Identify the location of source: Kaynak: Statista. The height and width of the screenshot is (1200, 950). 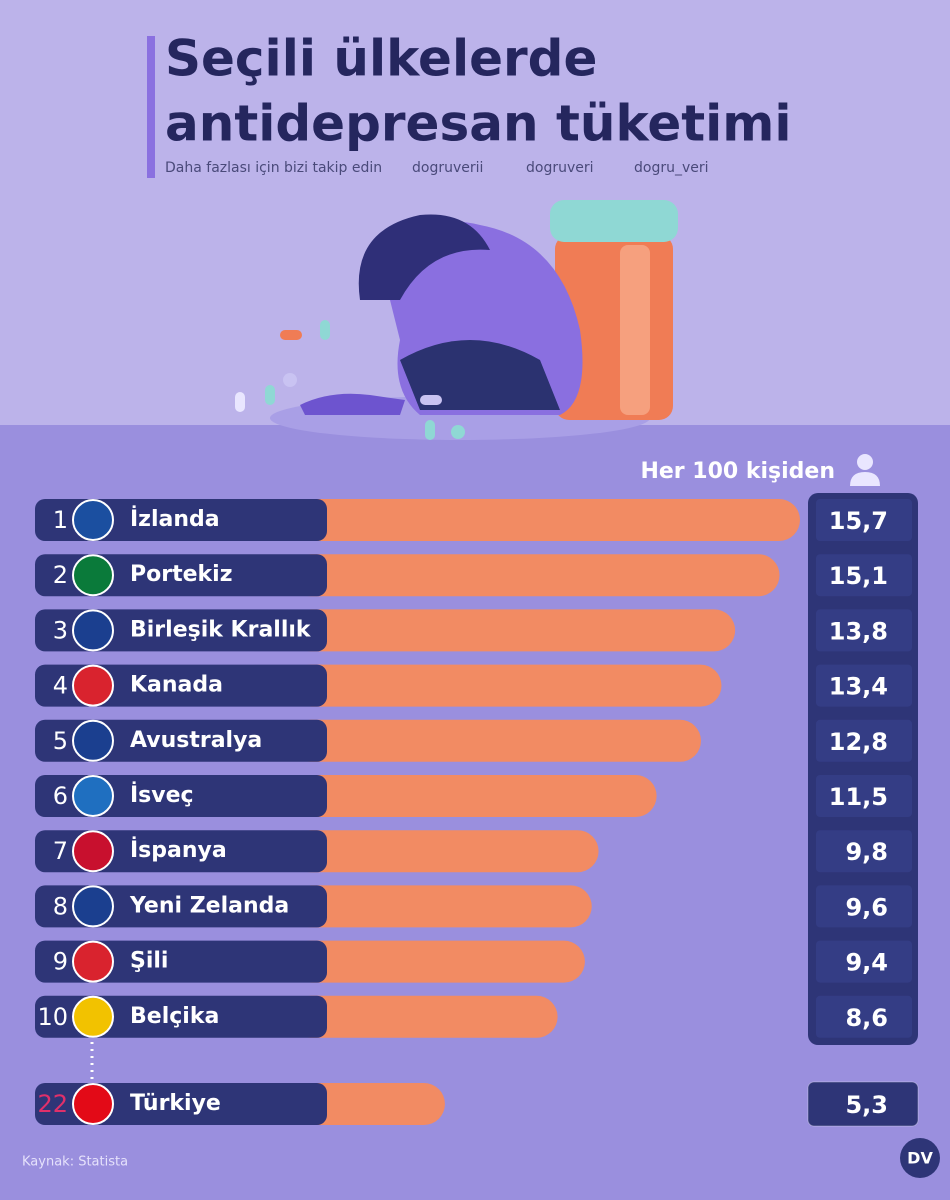
(75, 1162).